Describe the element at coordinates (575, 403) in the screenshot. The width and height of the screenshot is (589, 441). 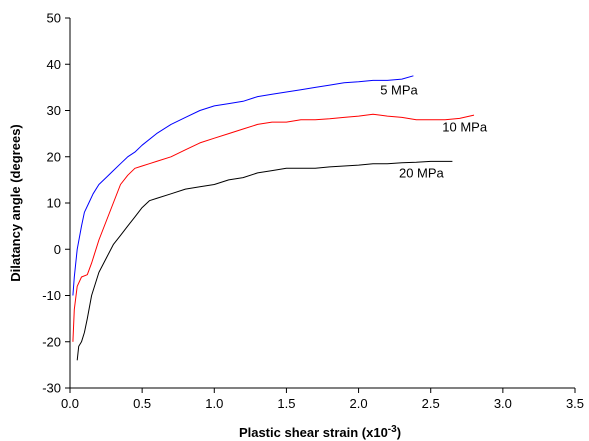
I see `x-tick-label: 3.5` at that location.